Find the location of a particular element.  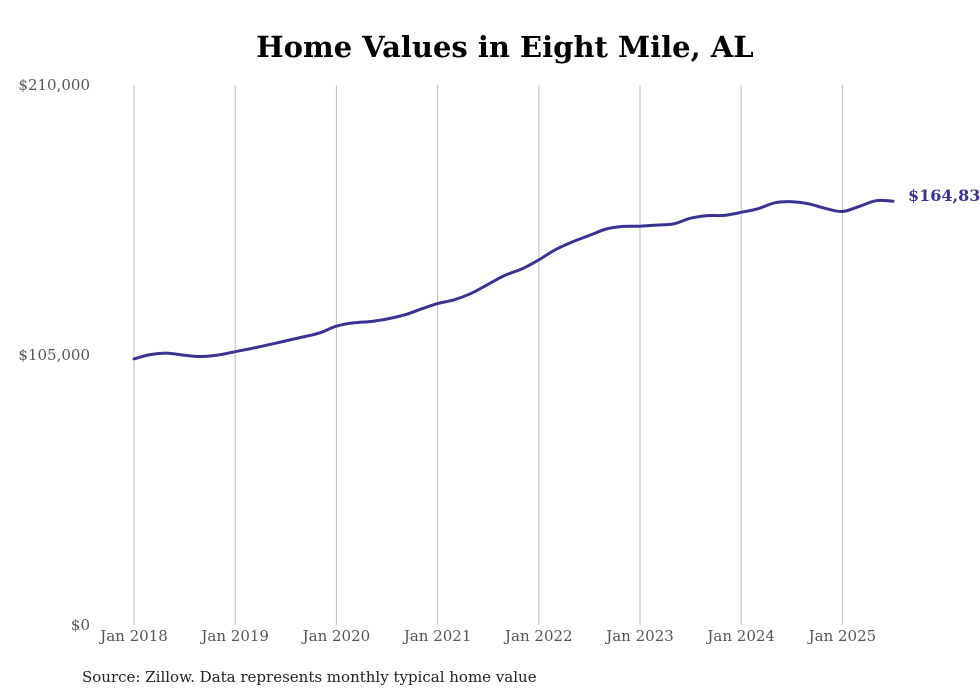

y-tick-label: $105,000 is located at coordinates (54, 355).